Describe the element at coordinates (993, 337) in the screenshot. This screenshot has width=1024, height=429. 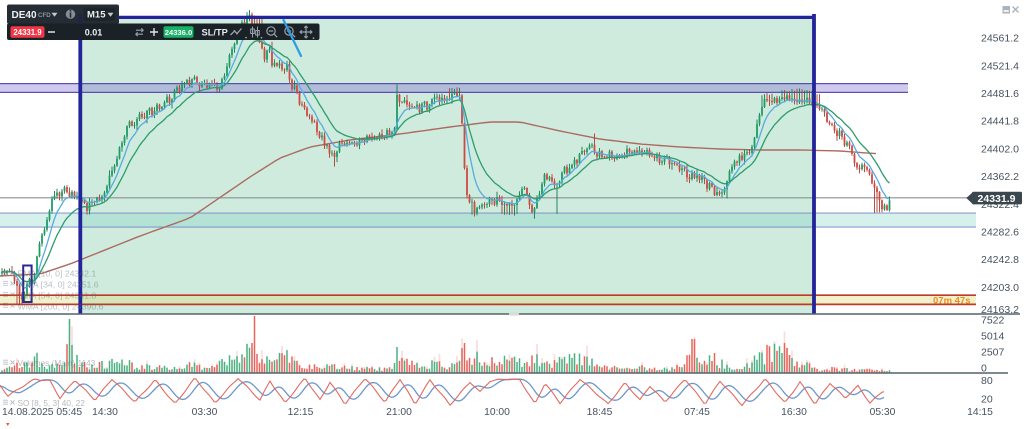
I see `svg-text: 5014` at that location.